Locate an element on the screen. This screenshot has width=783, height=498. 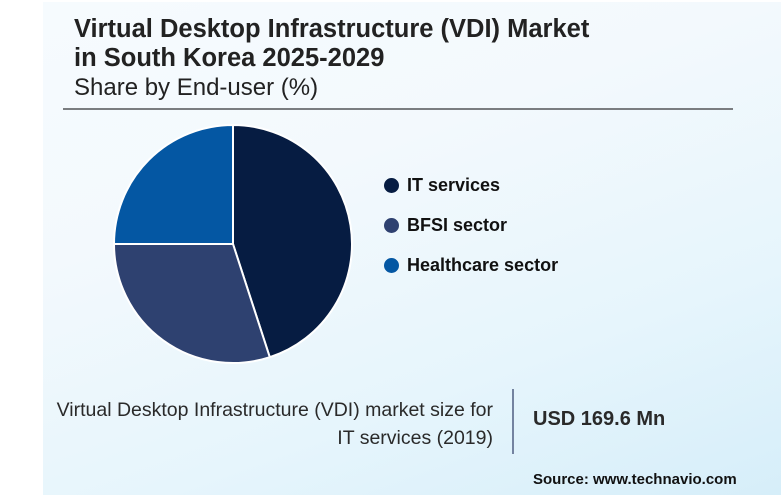
source-credit: Source: www.technavio.com is located at coordinates (635, 479).